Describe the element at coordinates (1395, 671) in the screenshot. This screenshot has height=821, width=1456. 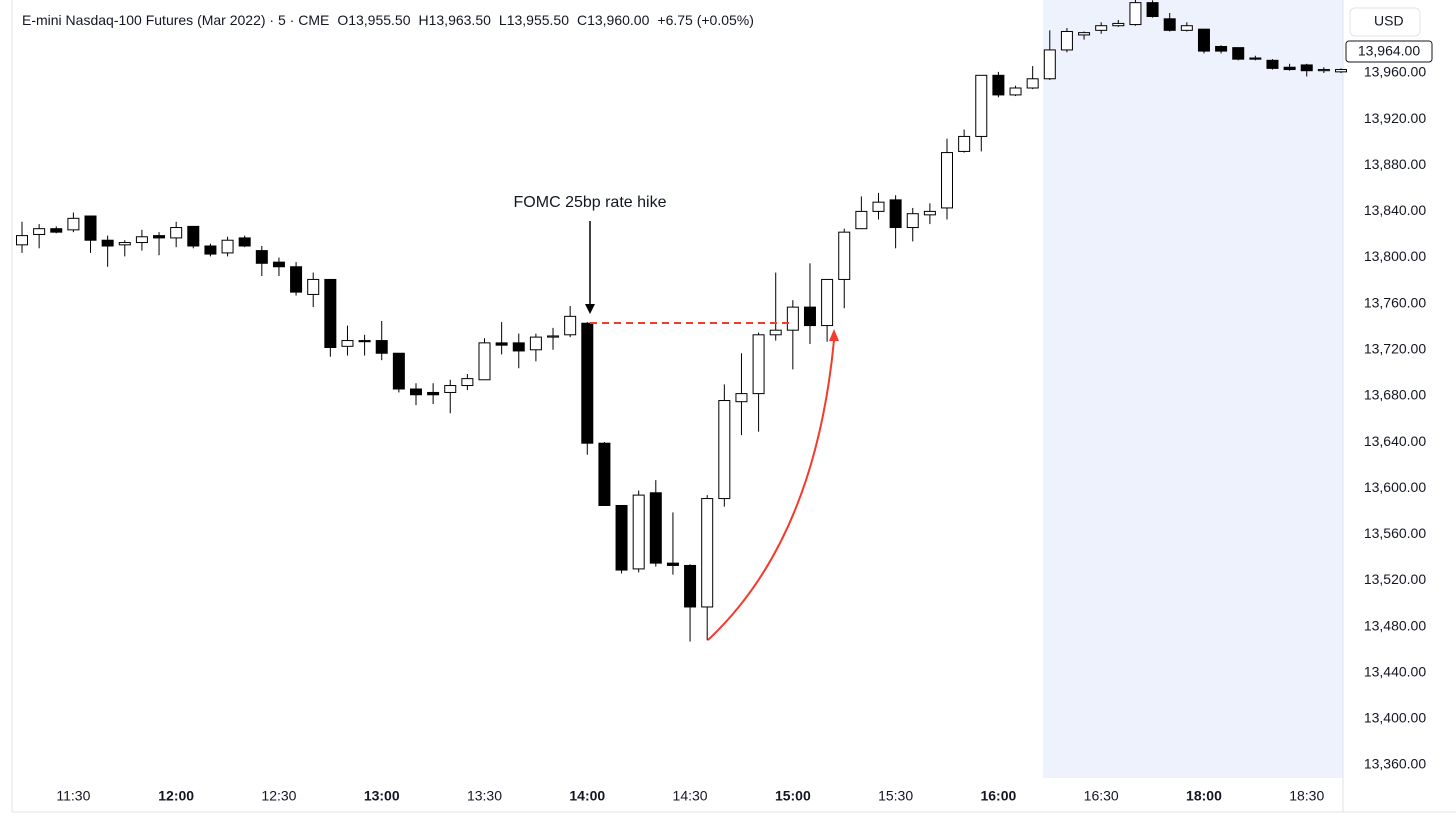
I see `y-tick-label: 13,440.00` at that location.